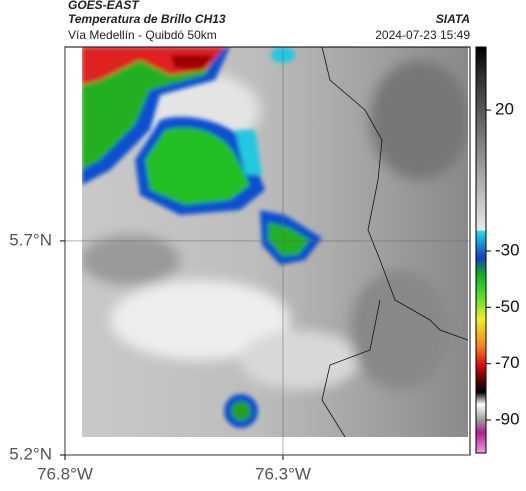 The image size is (526, 491). I want to click on datetime: 2024-07-23 15:49, so click(422, 35).